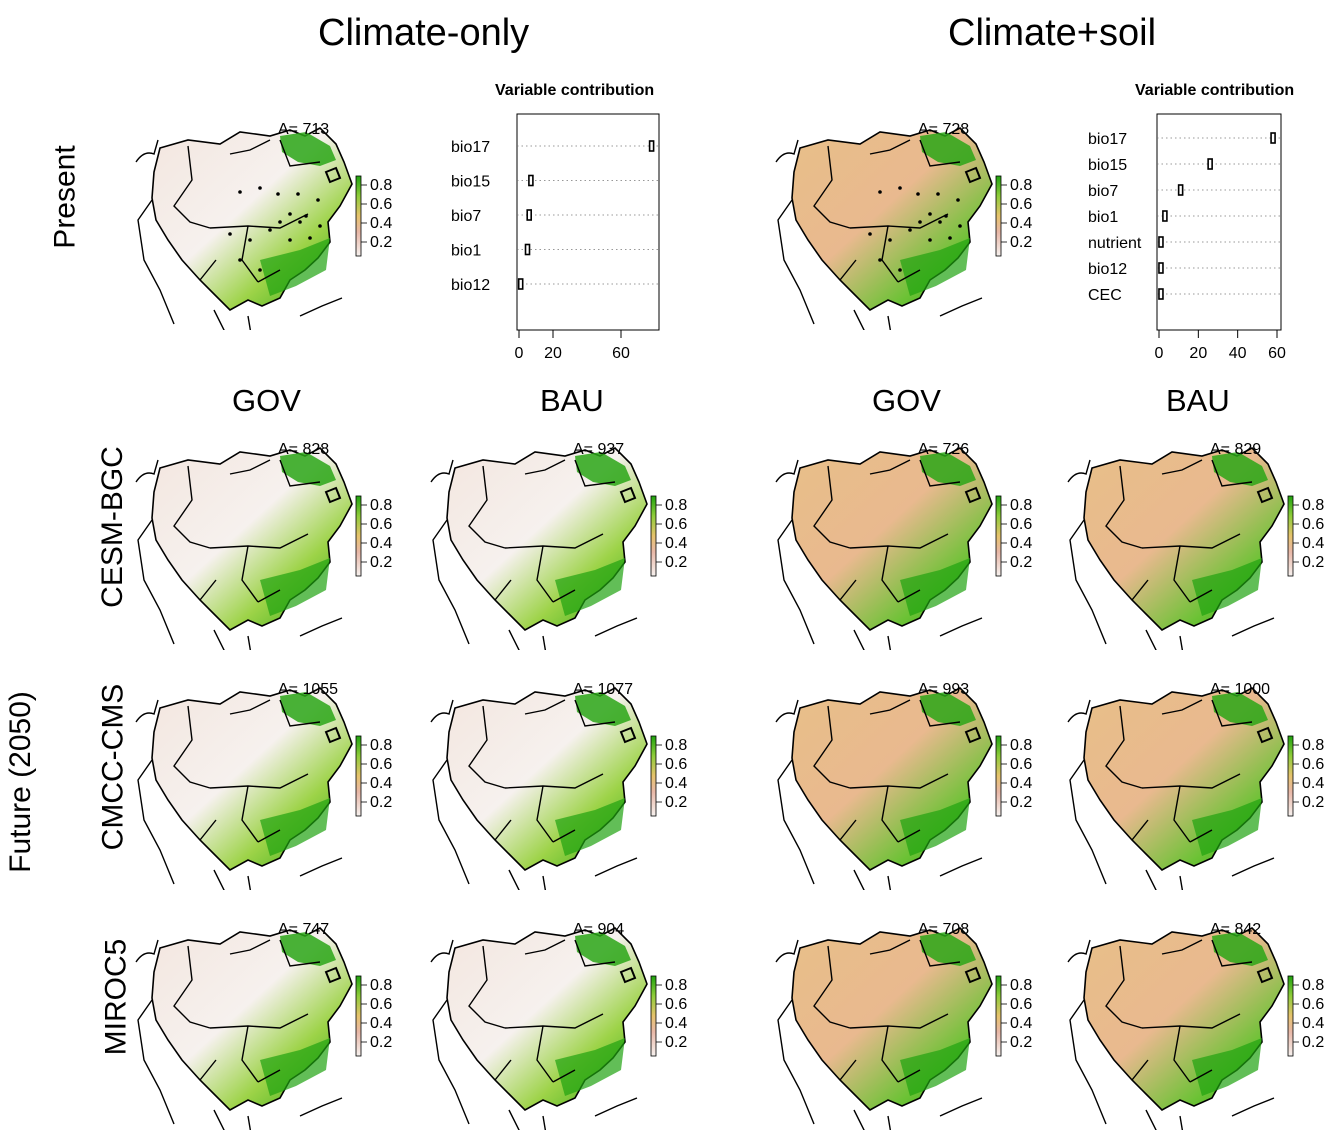 This screenshot has height=1130, width=1340. Describe the element at coordinates (1214, 90) in the screenshot. I see `chart-title: Variable contribution` at that location.